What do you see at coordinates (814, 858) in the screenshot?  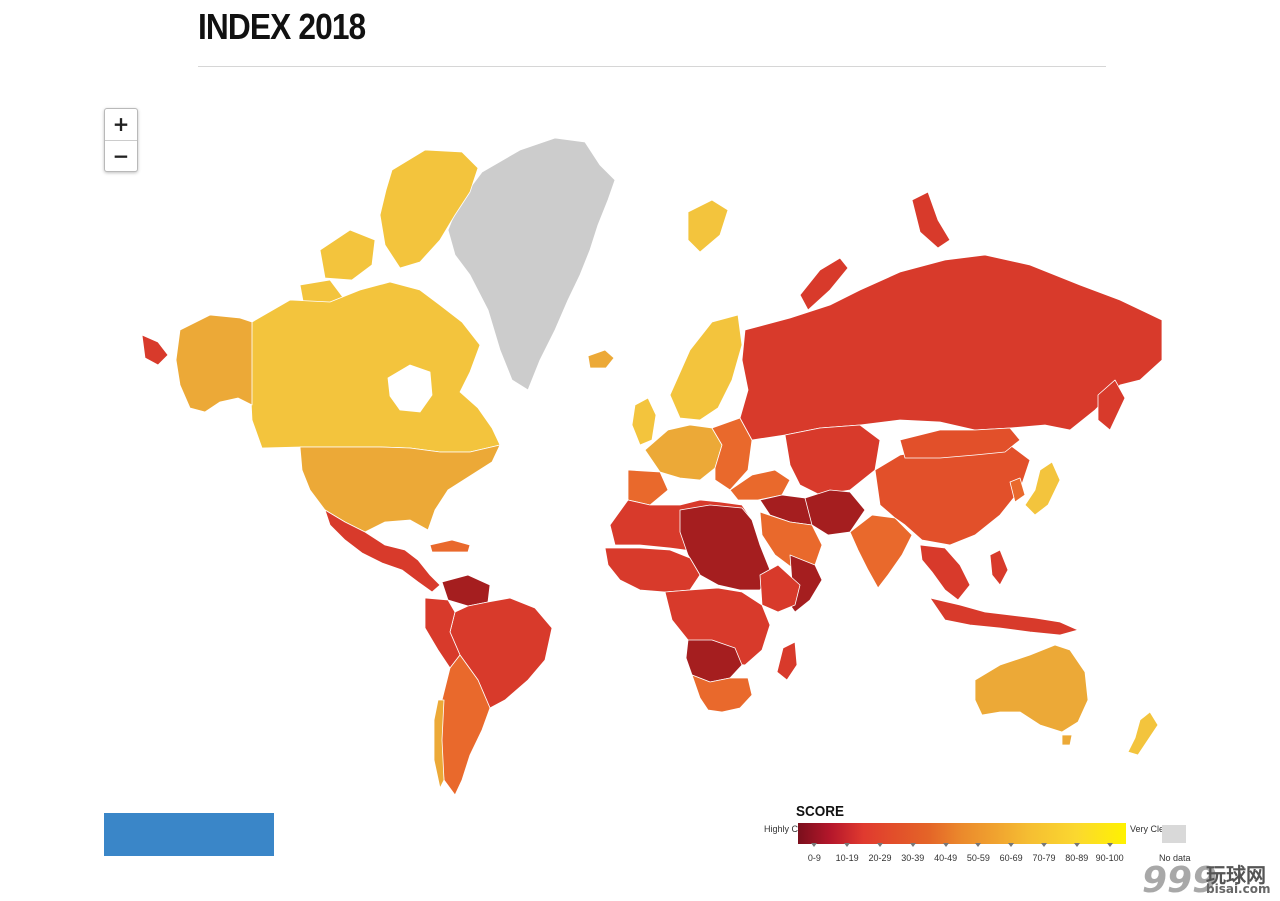 I see `legend-range-label: 0-9` at bounding box center [814, 858].